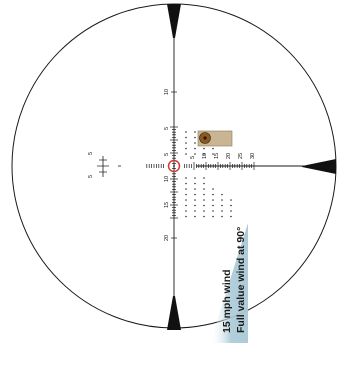 This screenshot has width=339, height=373. What do you see at coordinates (201, 165) in the screenshot?
I see `reticle-ticks: 10 5 5 10 15 20 5 10 15 20 25 30` at bounding box center [201, 165].